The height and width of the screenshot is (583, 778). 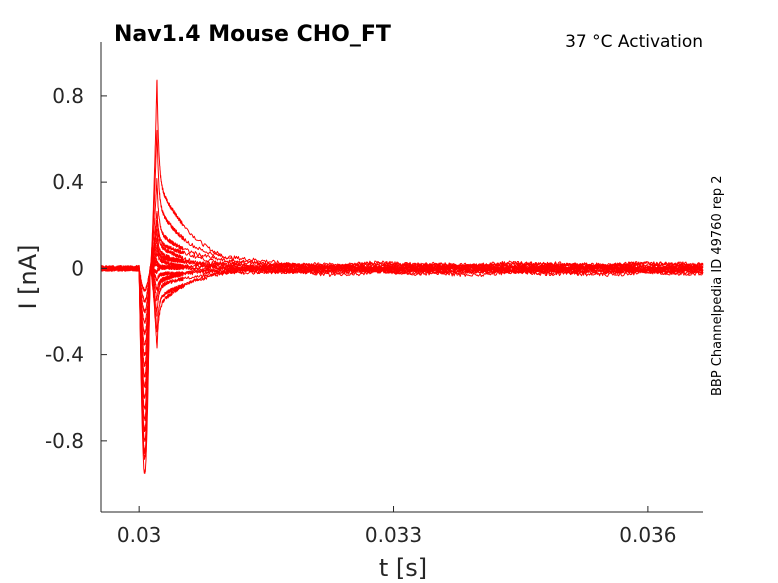 What do you see at coordinates (64, 441) in the screenshot?
I see `y-tick-label: -0.8` at bounding box center [64, 441].